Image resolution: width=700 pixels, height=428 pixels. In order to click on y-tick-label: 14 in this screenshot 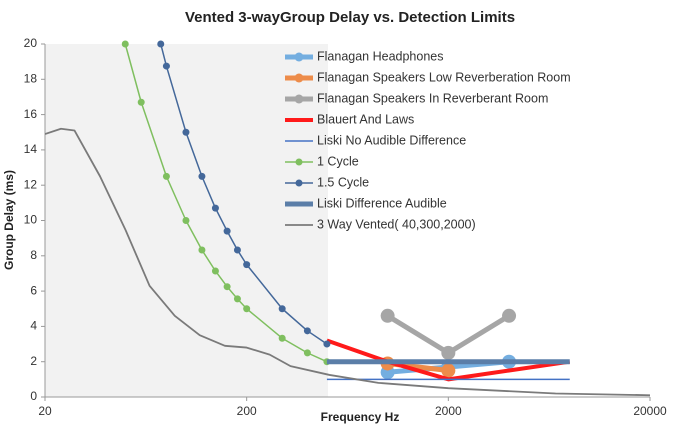, I will do `click(31, 149)`.